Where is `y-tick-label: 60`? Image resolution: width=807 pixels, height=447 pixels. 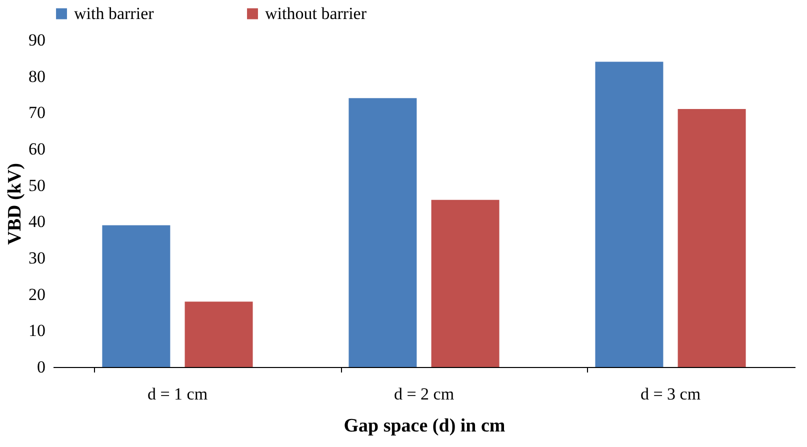
y-tick-label: 60 is located at coordinates (37, 149).